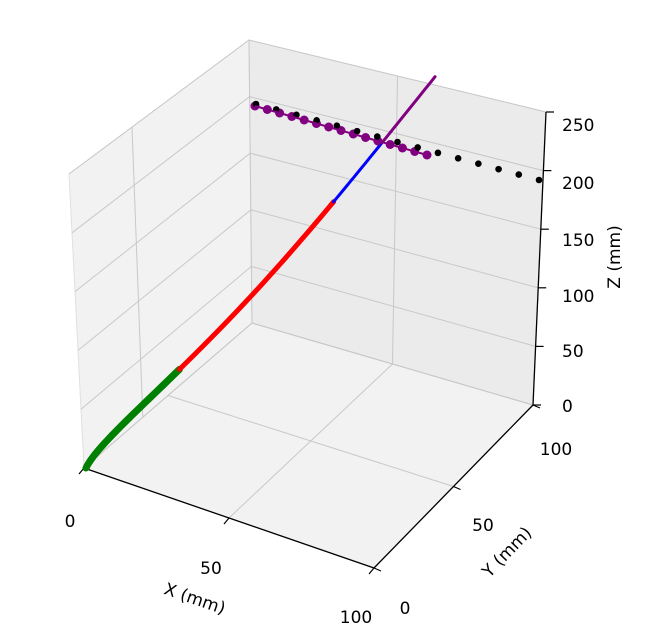 This screenshot has height=642, width=646. What do you see at coordinates (211, 569) in the screenshot?
I see `x-tick-label-50: 50` at bounding box center [211, 569].